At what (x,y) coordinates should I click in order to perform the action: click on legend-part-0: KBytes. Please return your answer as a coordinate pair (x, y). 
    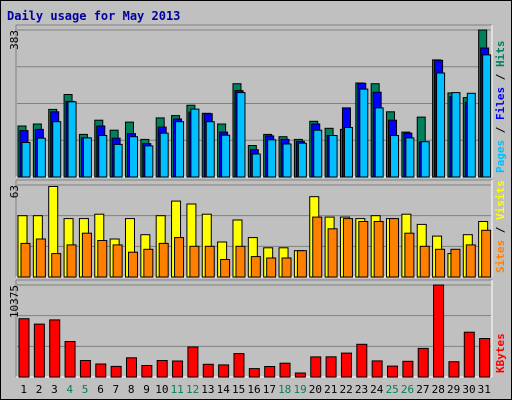
    Looking at the image, I should click on (500, 353).